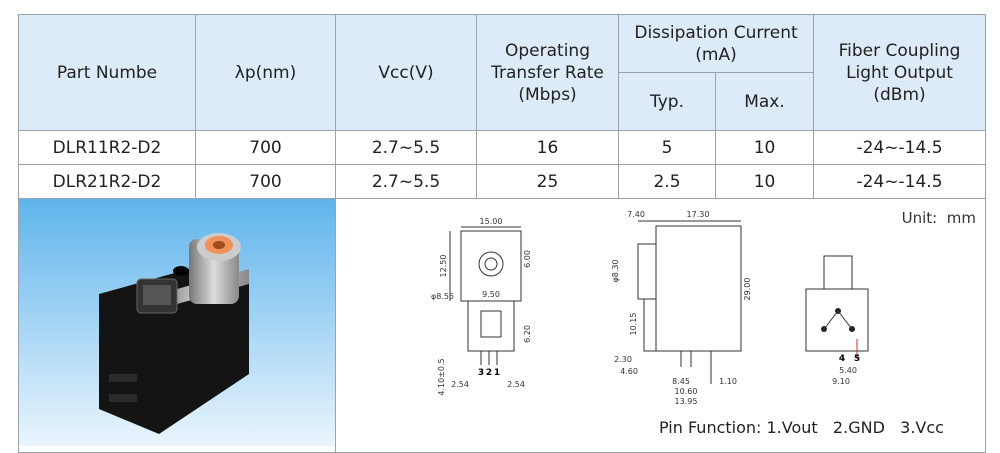  What do you see at coordinates (801, 427) in the screenshot?
I see `pin-function: Pin Function: 1.Vout 2.GND 3.Vcc` at bounding box center [801, 427].